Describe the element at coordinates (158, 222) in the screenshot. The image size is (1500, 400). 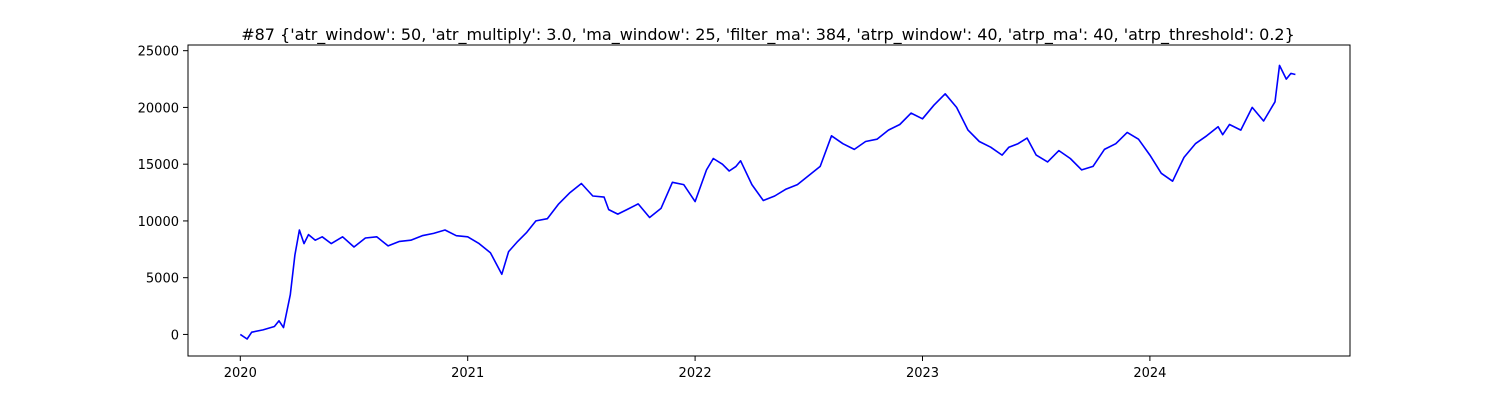
I see `y-tick-label: 10000` at that location.